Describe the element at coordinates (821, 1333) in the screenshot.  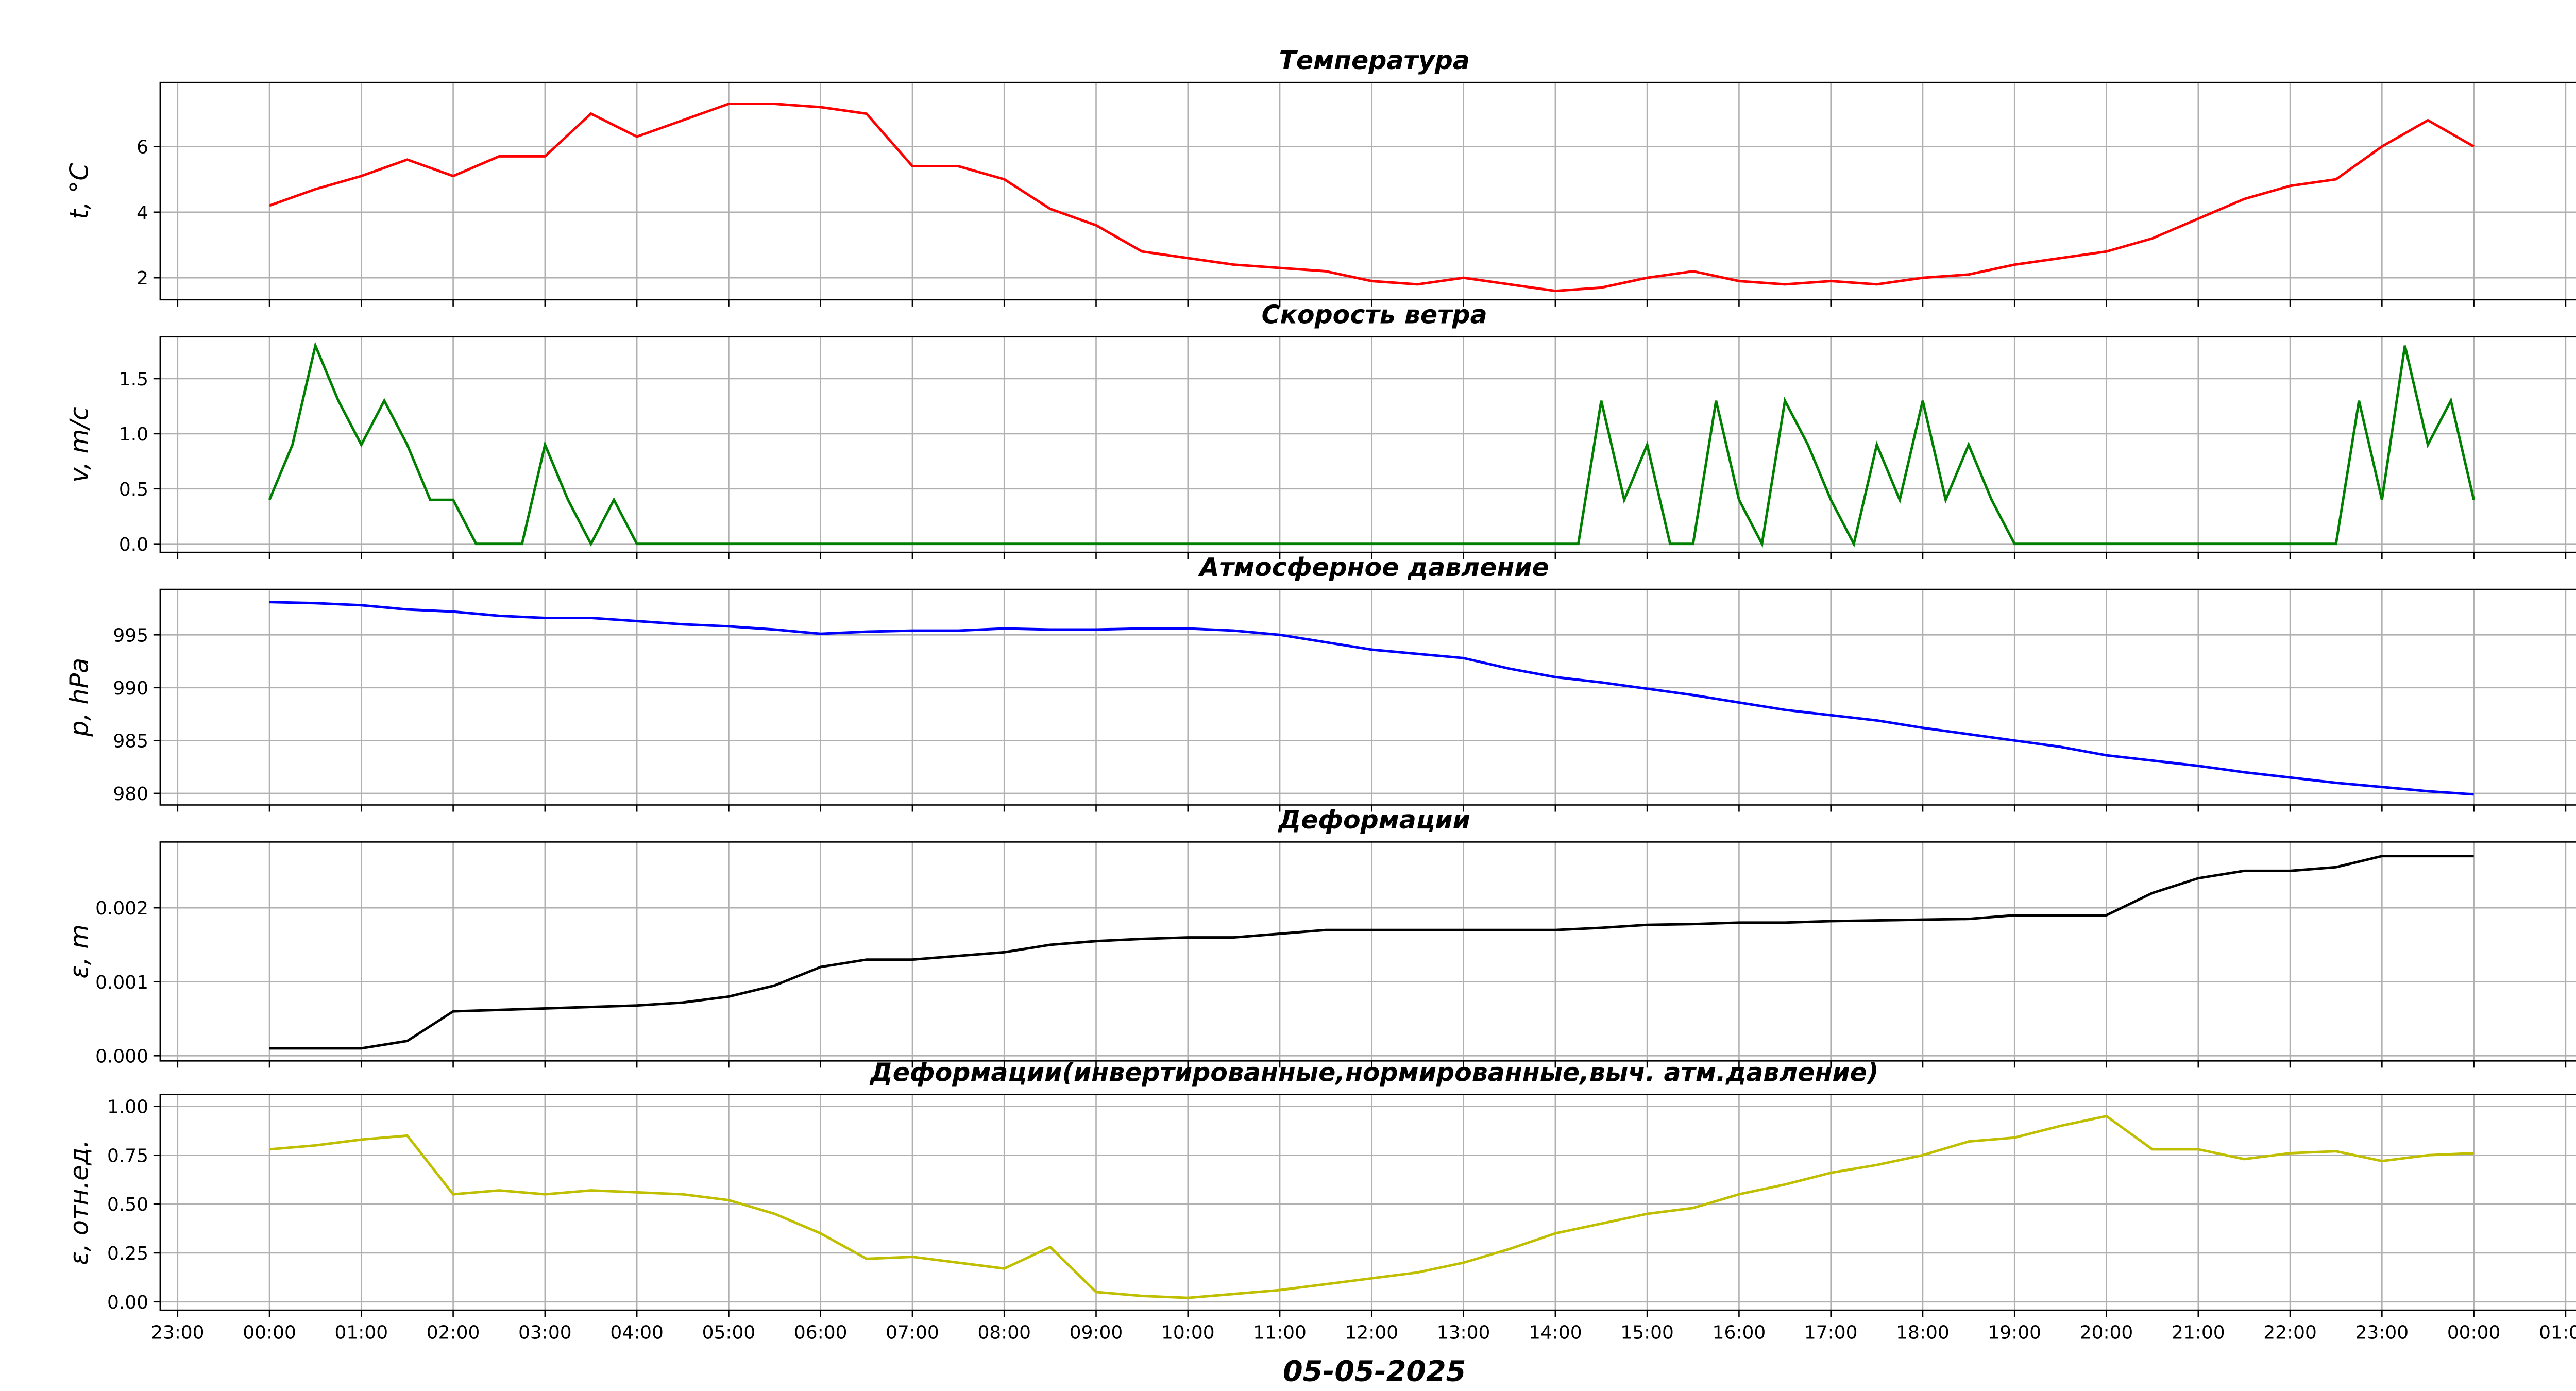
I see `x-tick-label: 06:00` at that location.